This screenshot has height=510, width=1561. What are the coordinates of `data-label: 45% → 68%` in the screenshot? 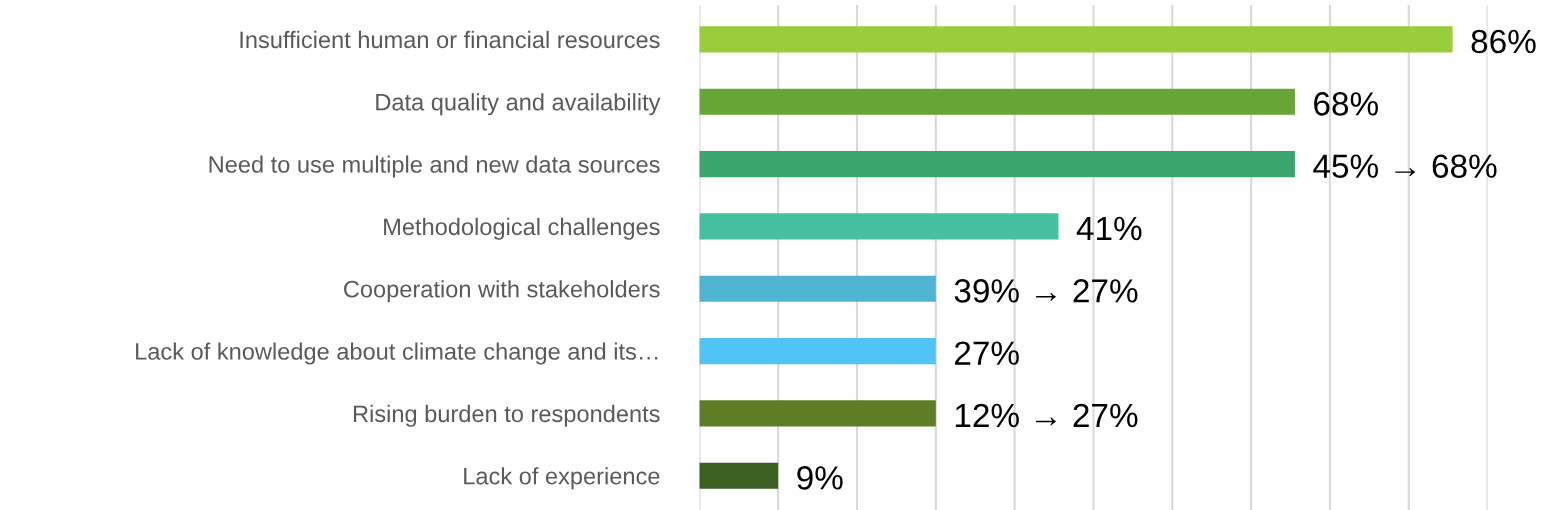 It's located at (1405, 166).